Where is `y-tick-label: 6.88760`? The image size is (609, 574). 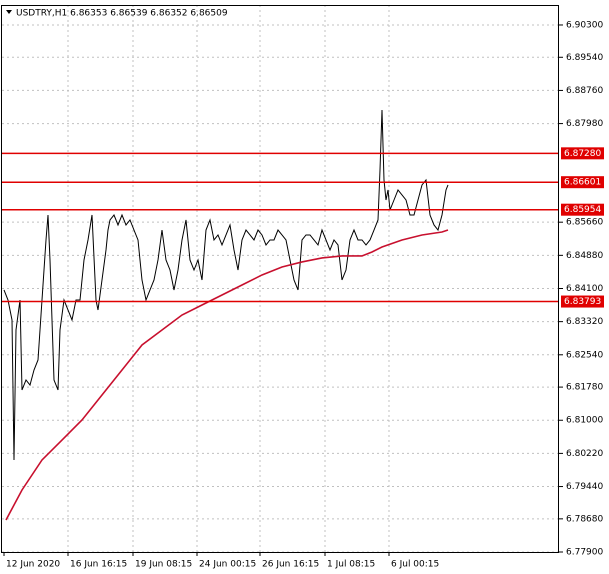
y-tick-label: 6.88760 is located at coordinates (584, 91).